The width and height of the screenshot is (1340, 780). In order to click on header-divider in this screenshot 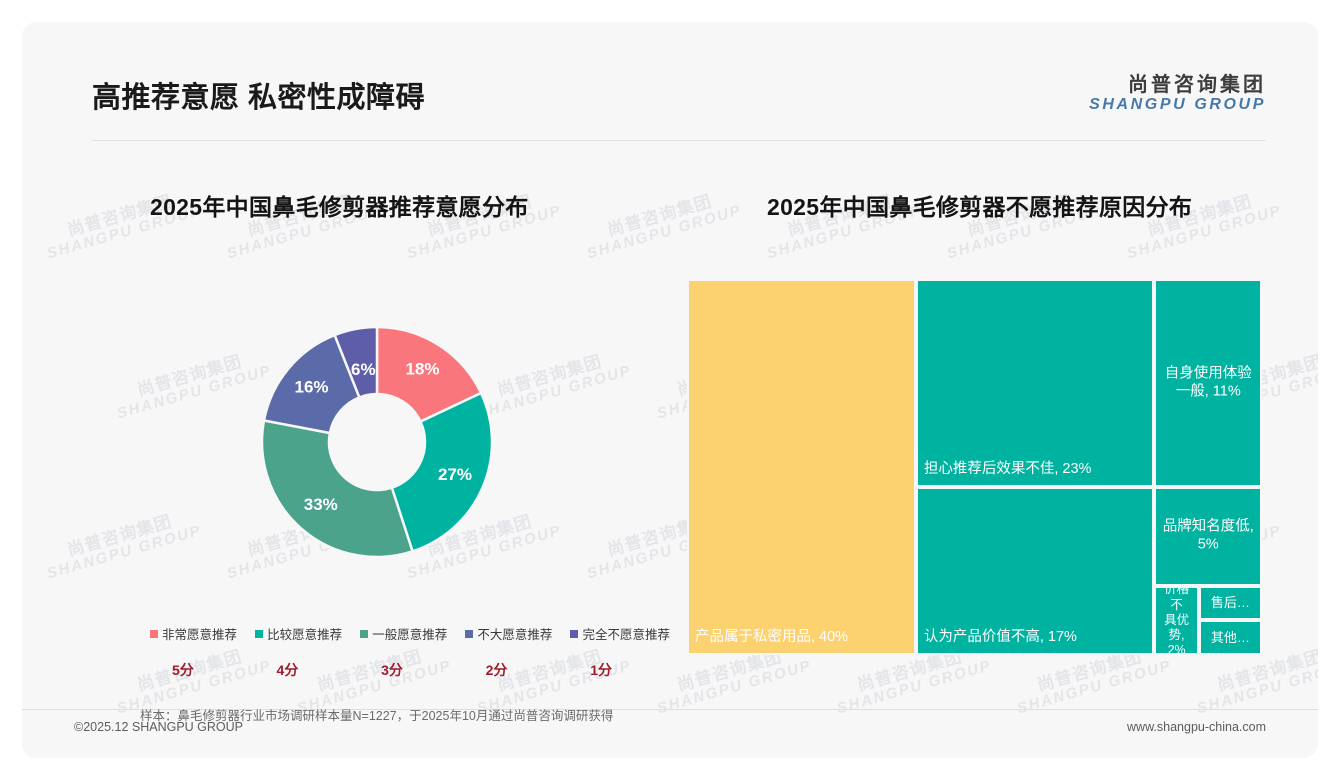, I will do `click(679, 140)`.